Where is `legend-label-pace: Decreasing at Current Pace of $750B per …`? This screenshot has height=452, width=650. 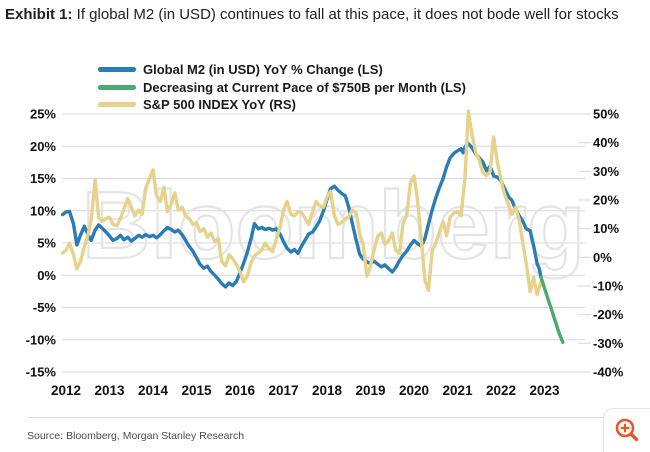
legend-label-pace: Decreasing at Current Pace of $750B per … is located at coordinates (304, 87).